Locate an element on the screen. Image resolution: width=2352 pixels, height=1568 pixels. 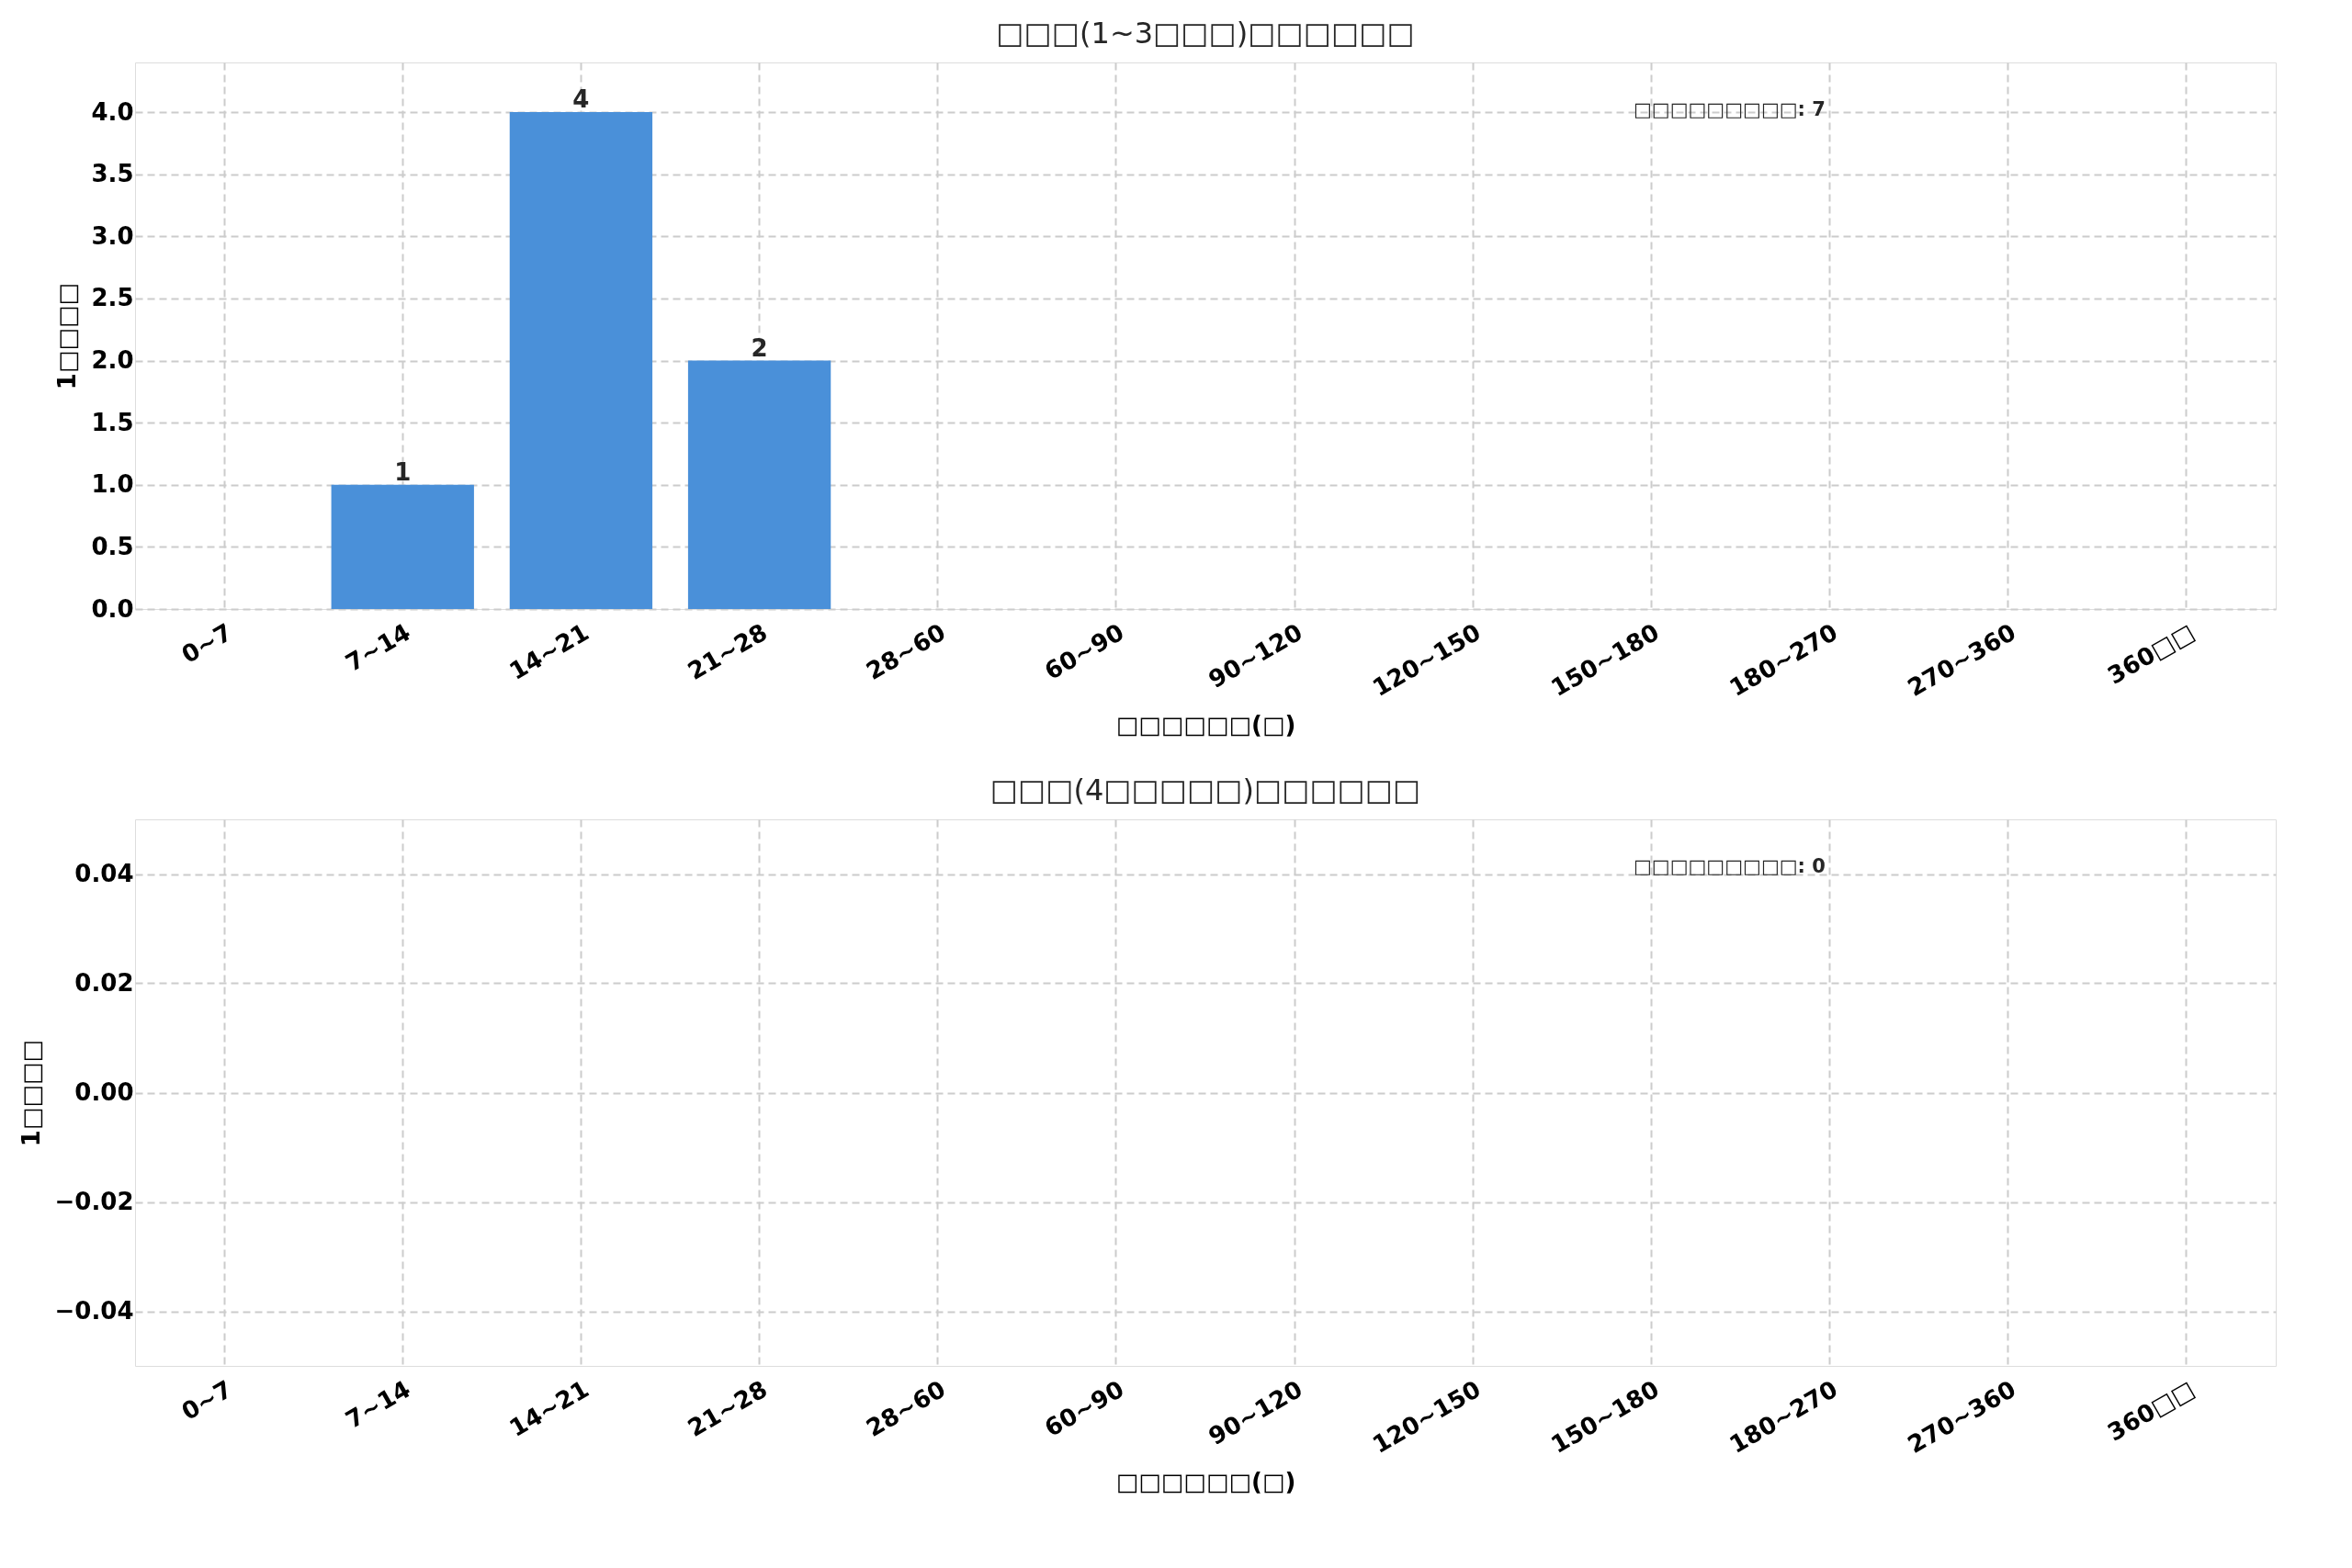
y-tick-label: 3.5 is located at coordinates (112, 174).